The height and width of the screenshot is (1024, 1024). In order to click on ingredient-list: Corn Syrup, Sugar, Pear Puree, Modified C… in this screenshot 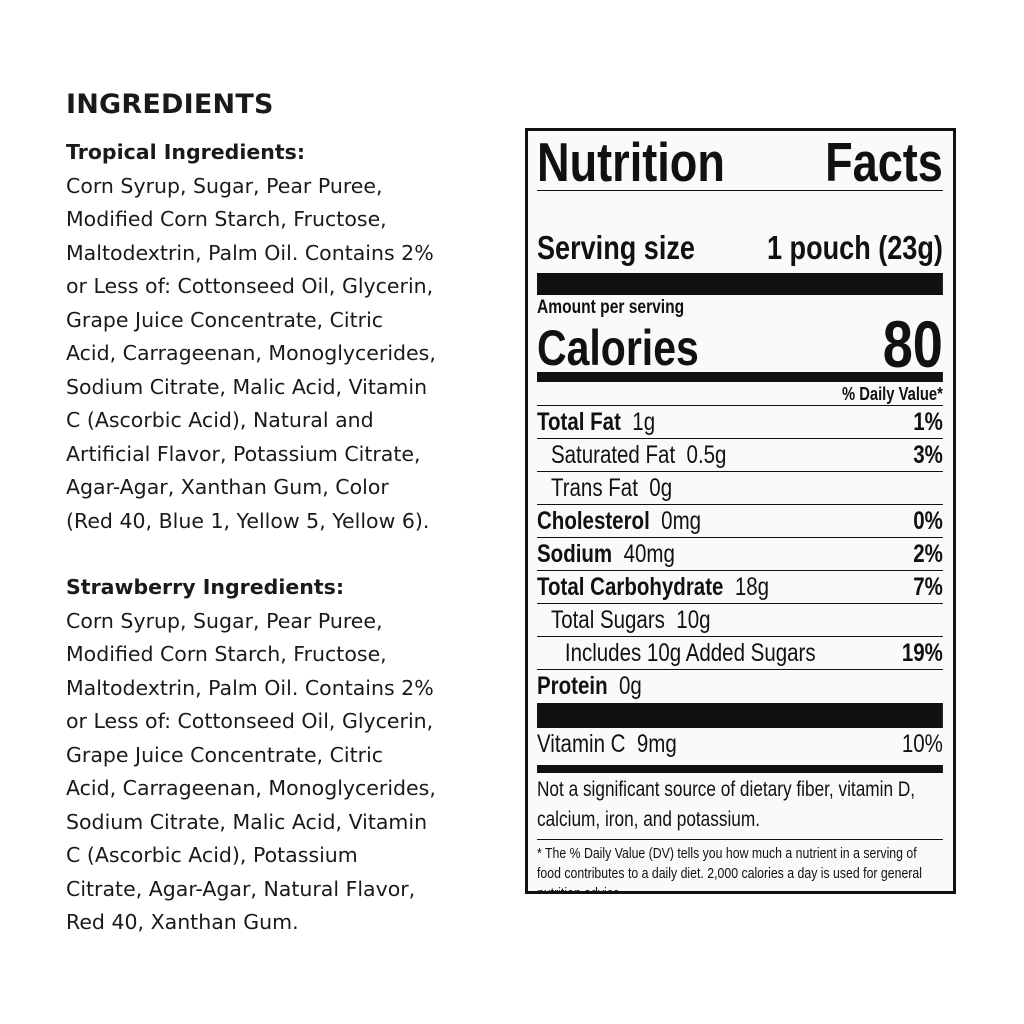, I will do `click(291, 772)`.